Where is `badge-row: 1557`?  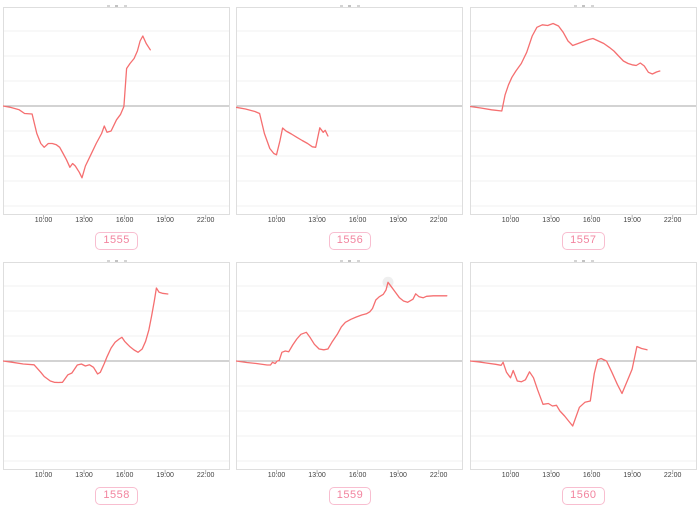 badge-row: 1557 is located at coordinates (583, 242).